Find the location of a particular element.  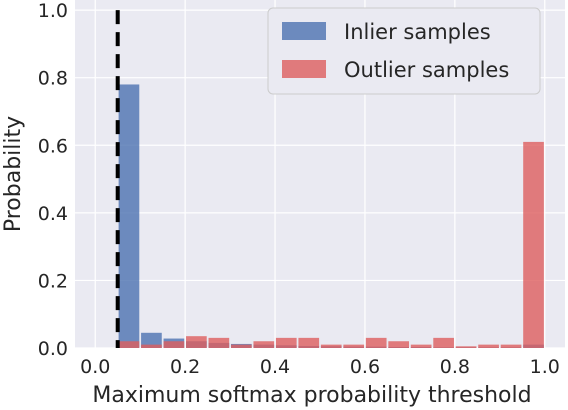

x-tick-label: 0.2 is located at coordinates (185, 367).